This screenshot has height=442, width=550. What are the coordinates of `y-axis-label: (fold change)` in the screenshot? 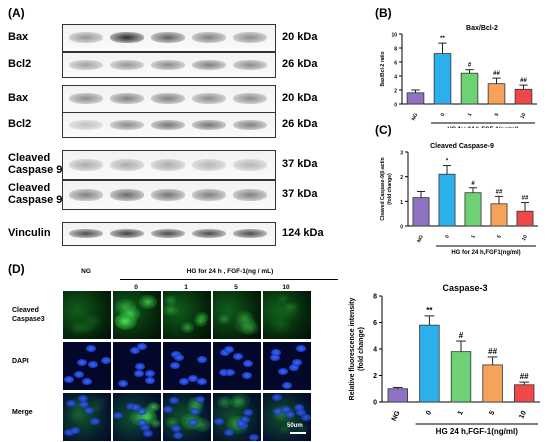 It's located at (361, 349).